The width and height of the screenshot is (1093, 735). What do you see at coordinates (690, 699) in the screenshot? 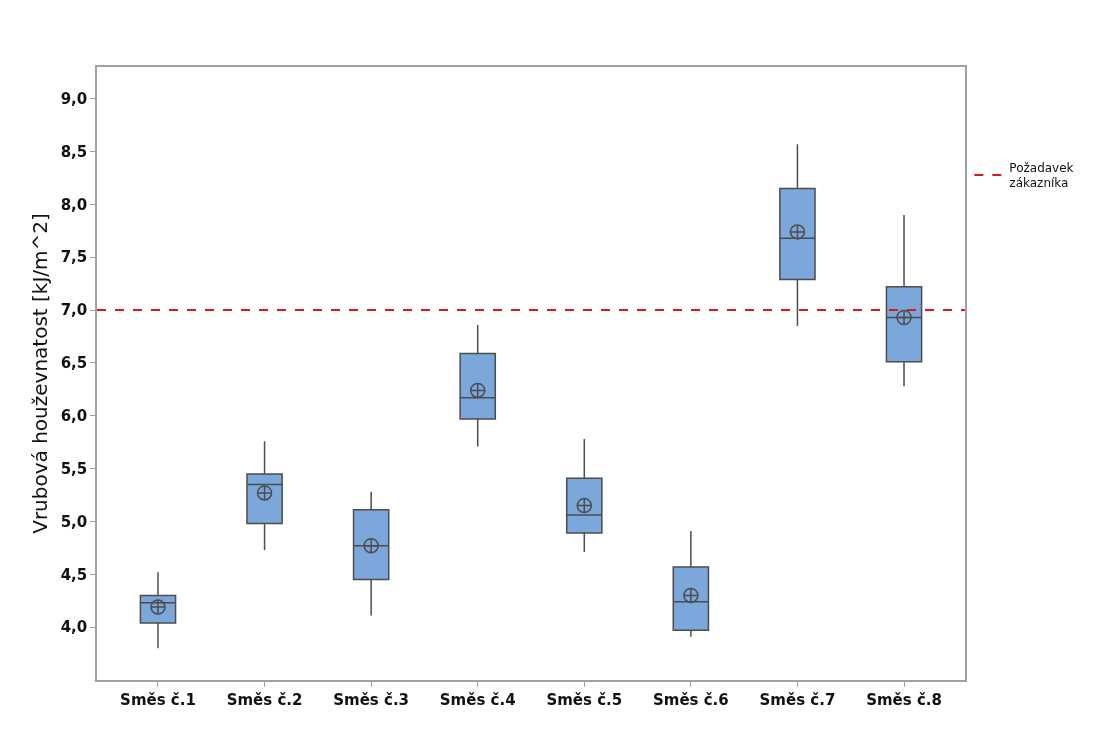
I see `x-tick-label: Směs č.6` at bounding box center [690, 699].